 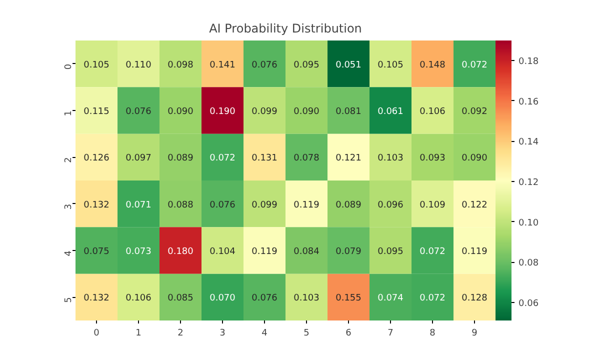 I want to click on data-label: 0.128, so click(x=475, y=299).